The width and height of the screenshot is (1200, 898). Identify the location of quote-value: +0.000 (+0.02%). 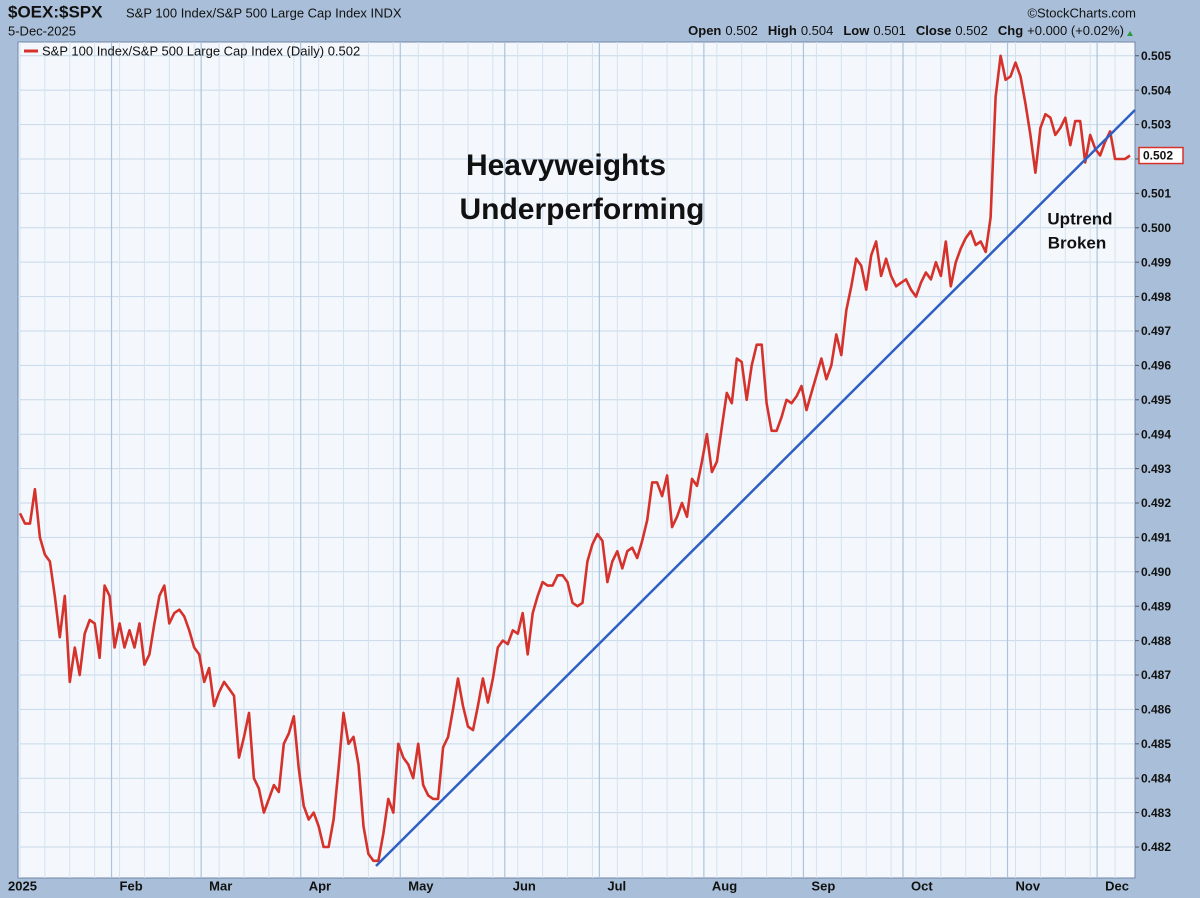
(1075, 30).